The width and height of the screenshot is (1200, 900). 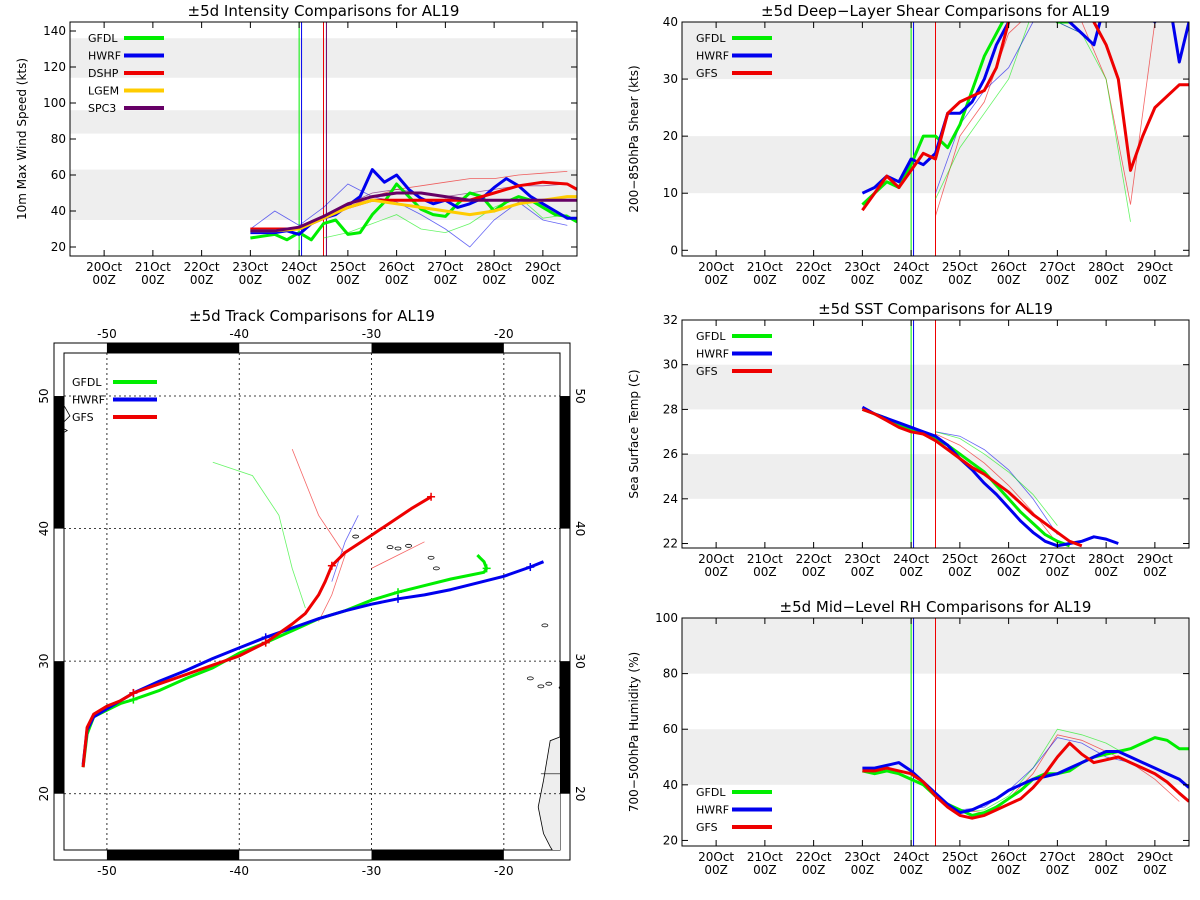 I want to click on x-tick-label: 27Oct, so click(x=1057, y=559).